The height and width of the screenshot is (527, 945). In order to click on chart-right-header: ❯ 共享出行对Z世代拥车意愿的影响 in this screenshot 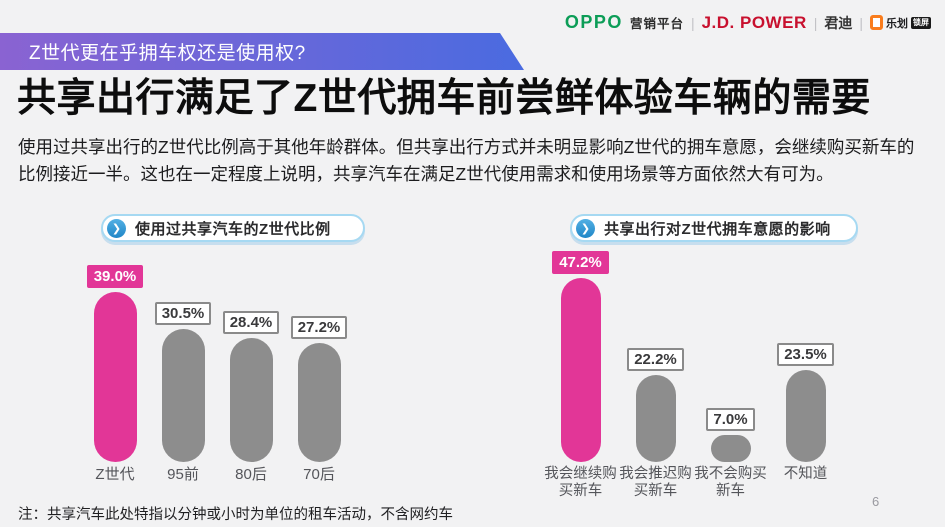, I will do `click(714, 228)`.